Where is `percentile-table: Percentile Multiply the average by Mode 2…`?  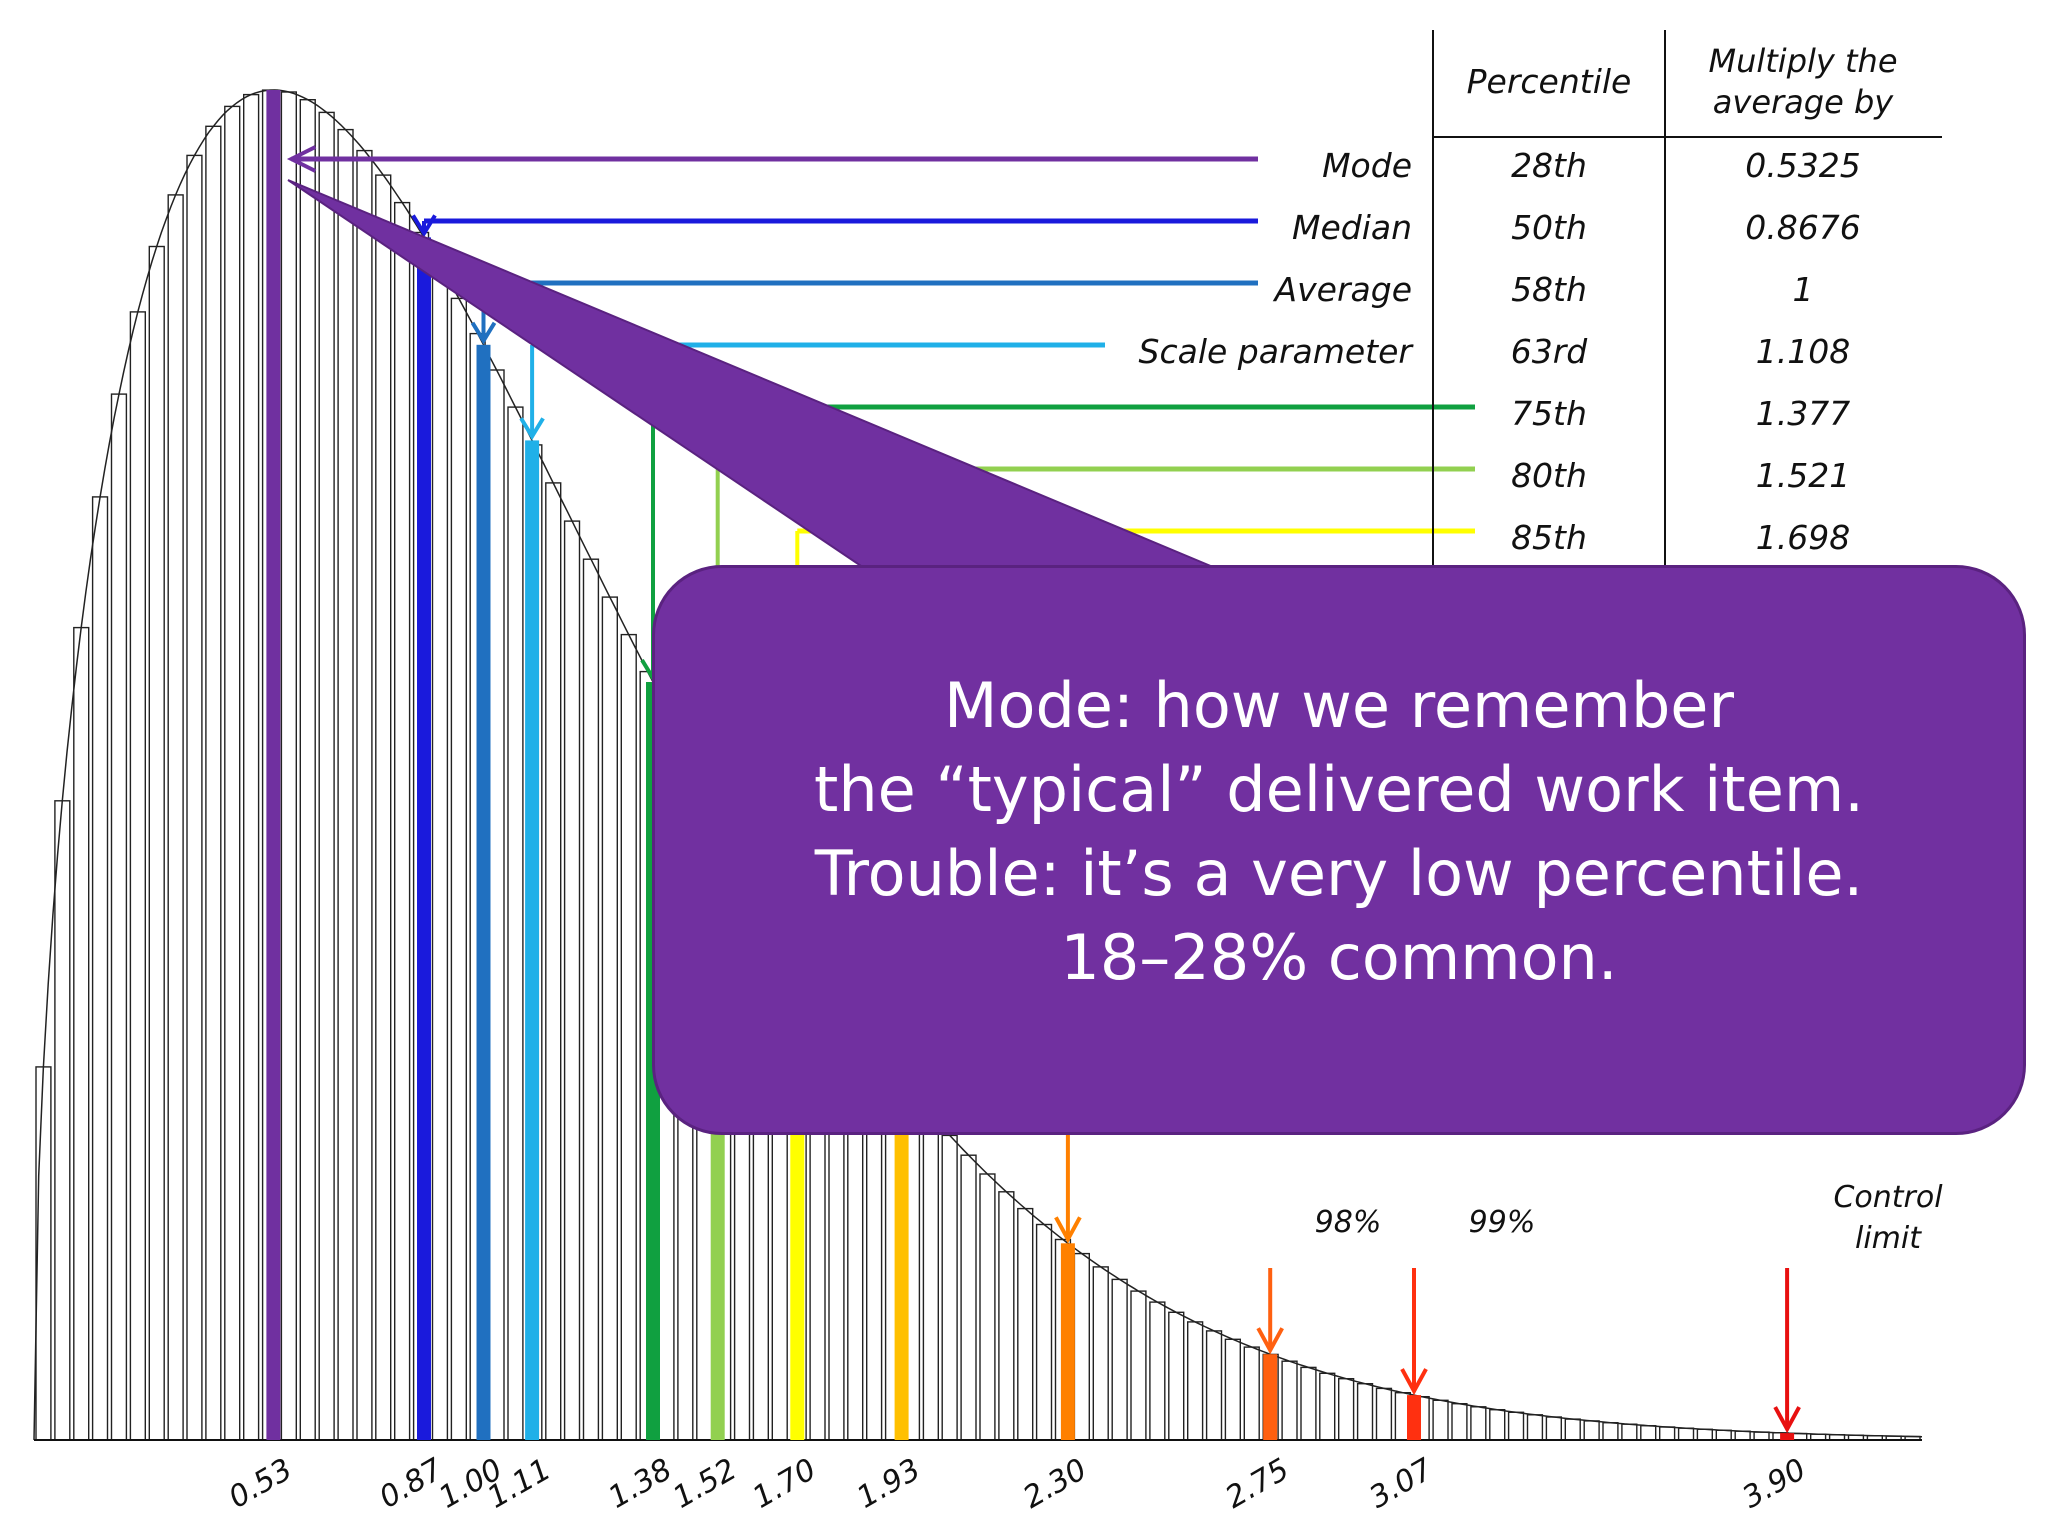 percentile-table: Percentile Multiply the average by Mode 2… is located at coordinates (1540, 297).